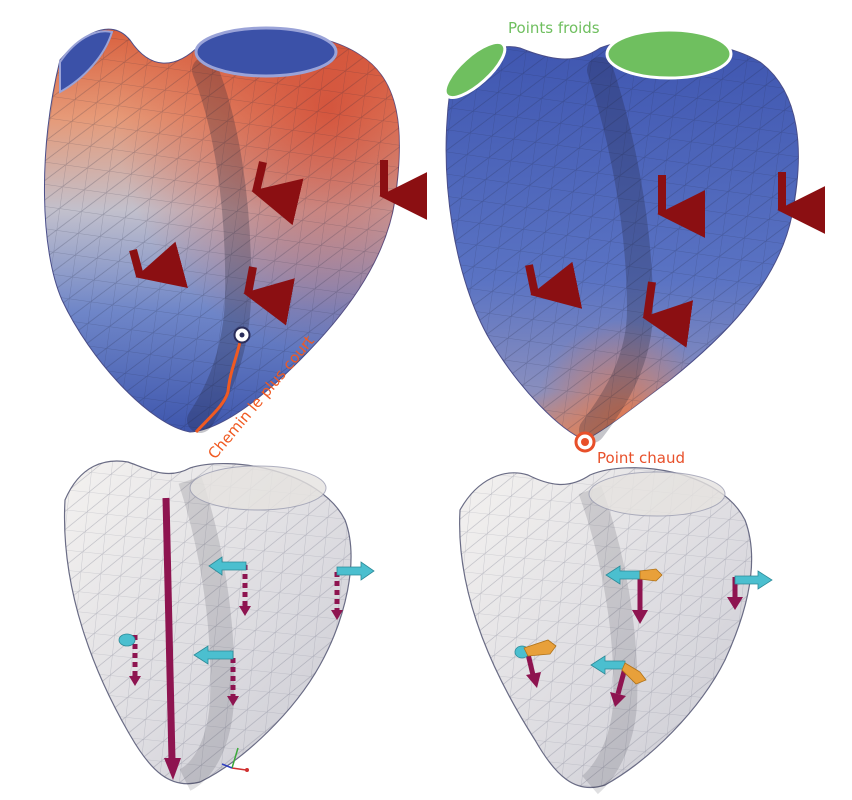  I want to click on hot-point-icon, so click(585, 442).